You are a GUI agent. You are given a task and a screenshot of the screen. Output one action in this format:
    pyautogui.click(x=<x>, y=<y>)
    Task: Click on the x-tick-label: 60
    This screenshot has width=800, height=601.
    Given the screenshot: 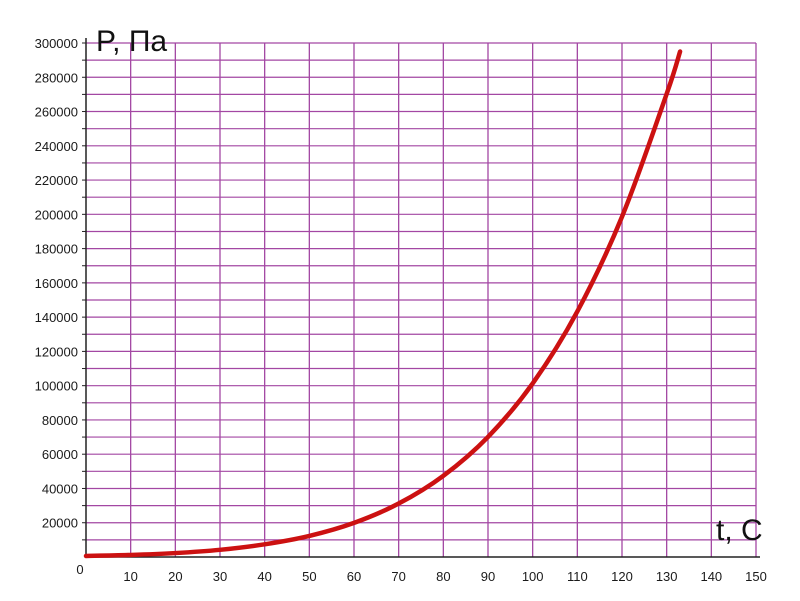 What is the action you would take?
    pyautogui.click(x=354, y=576)
    